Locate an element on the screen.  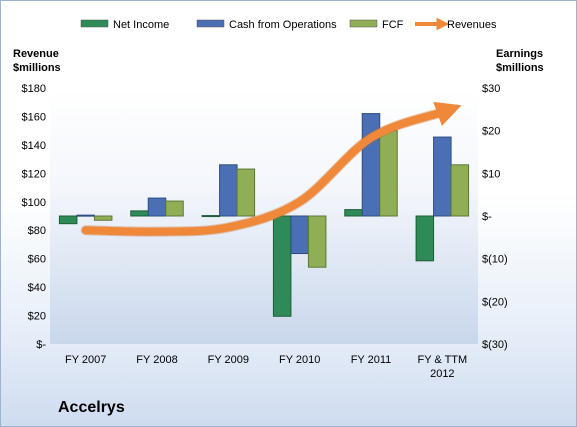
left-tick-label: $160 is located at coordinates (34, 117).